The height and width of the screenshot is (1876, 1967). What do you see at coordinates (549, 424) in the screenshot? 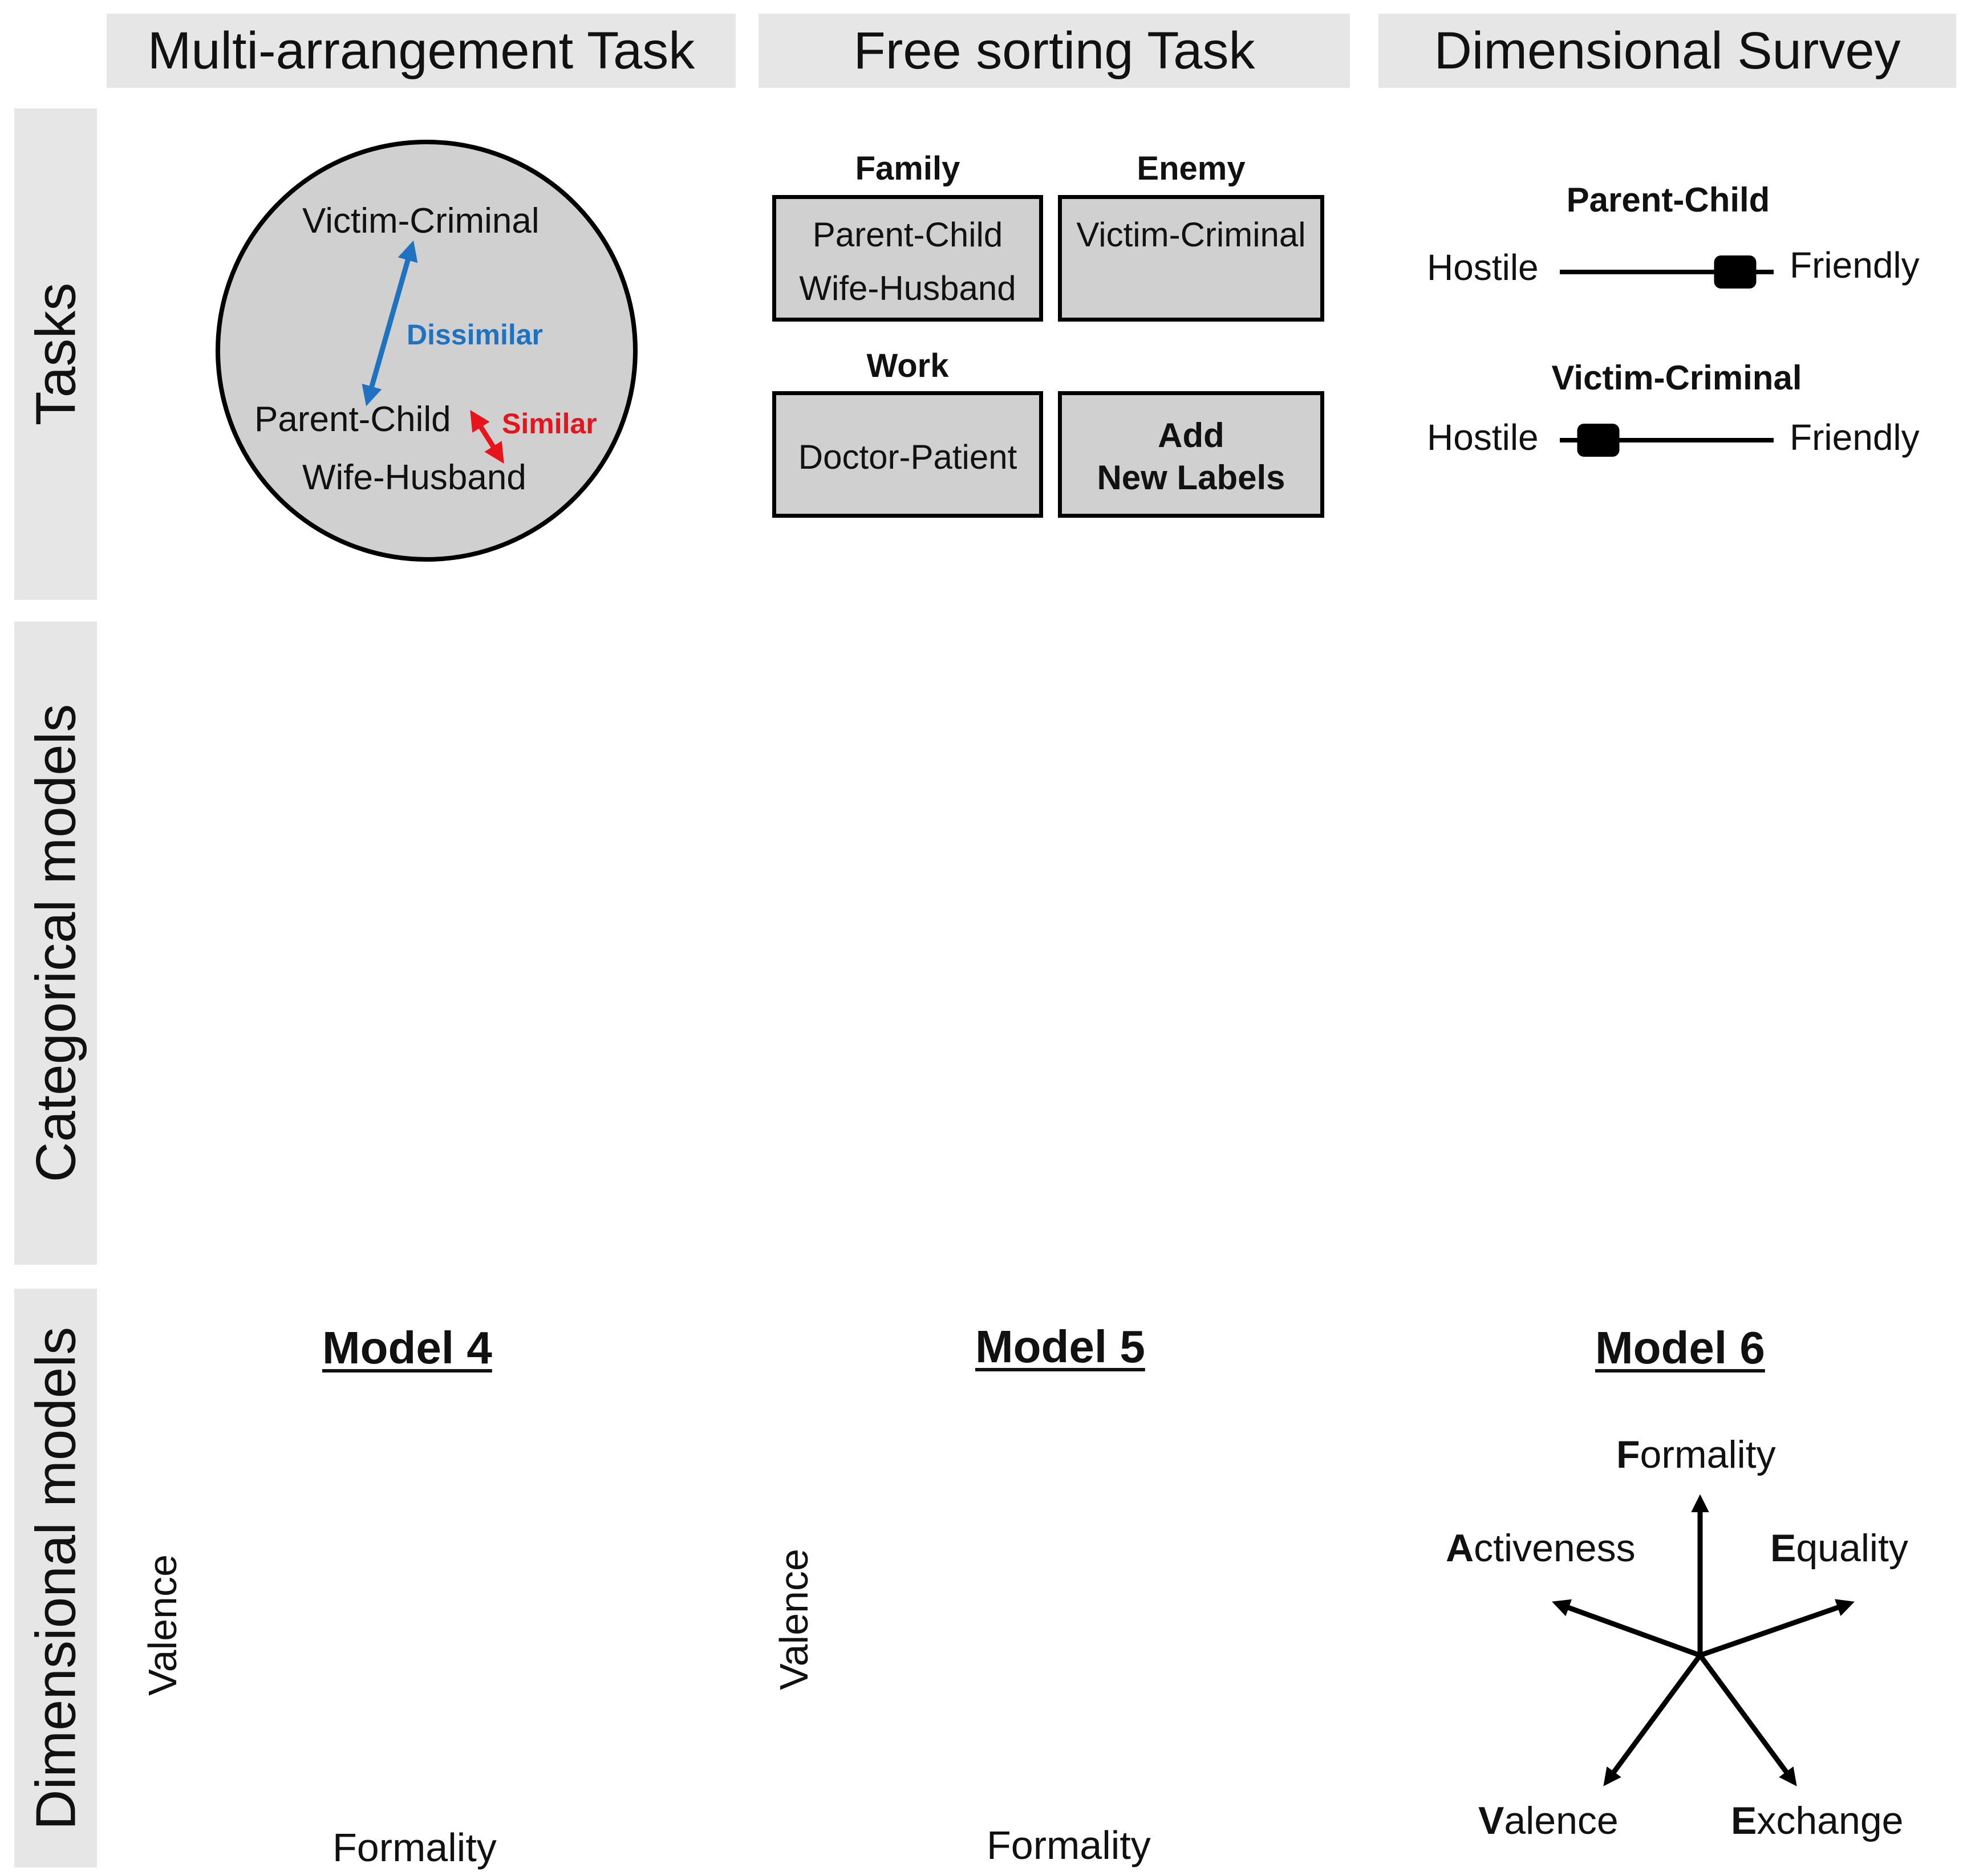
I see `similar-label: Similar` at bounding box center [549, 424].